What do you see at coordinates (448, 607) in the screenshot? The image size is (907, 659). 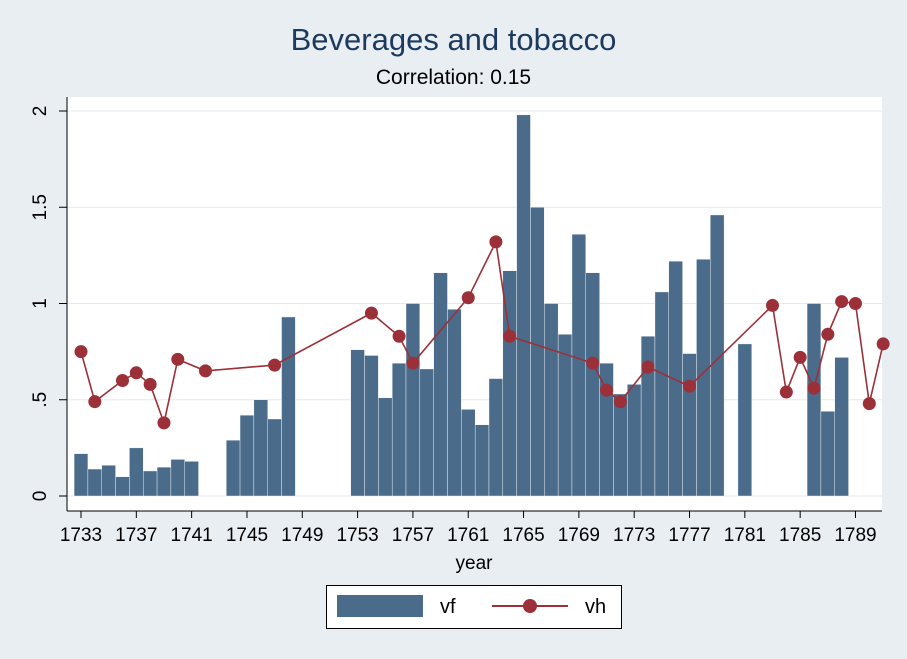 I see `legend-label-vf: vf` at bounding box center [448, 607].